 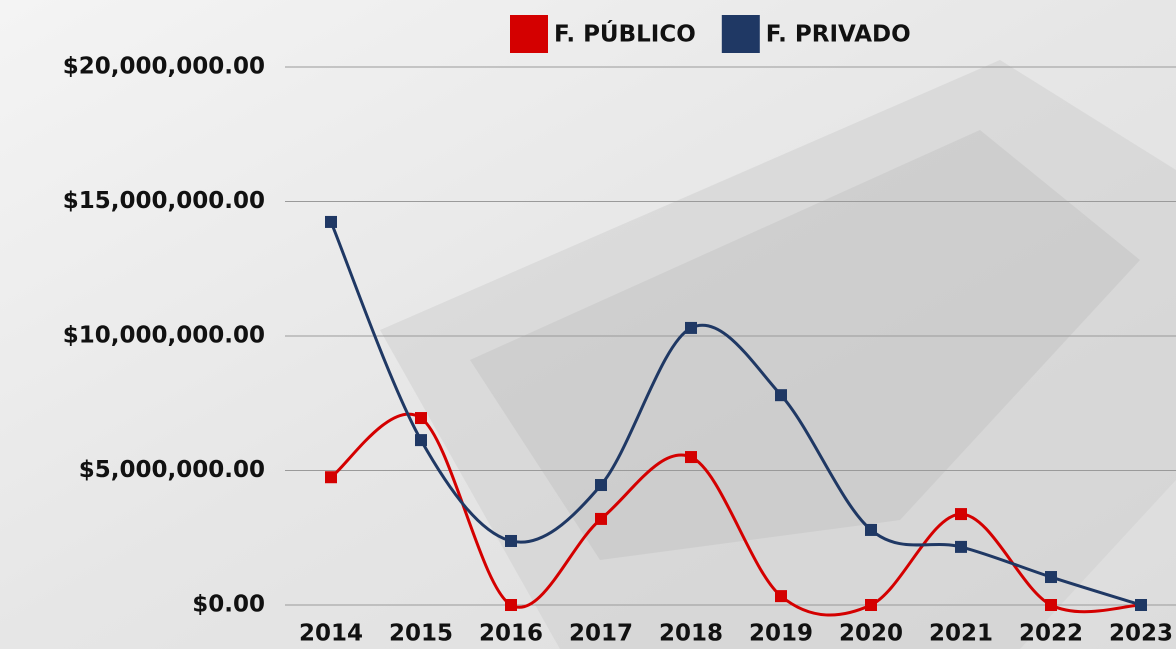 What do you see at coordinates (172, 470) in the screenshot?
I see `y-tick-label: $5,000,000.00` at bounding box center [172, 470].